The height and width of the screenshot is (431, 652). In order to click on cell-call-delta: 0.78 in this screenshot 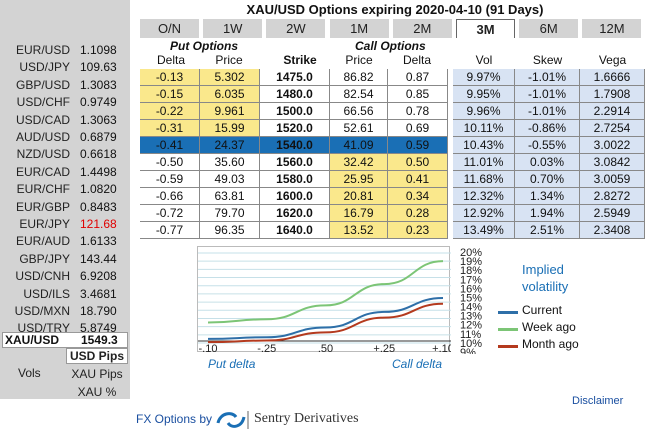, I will do `click(418, 111)`.